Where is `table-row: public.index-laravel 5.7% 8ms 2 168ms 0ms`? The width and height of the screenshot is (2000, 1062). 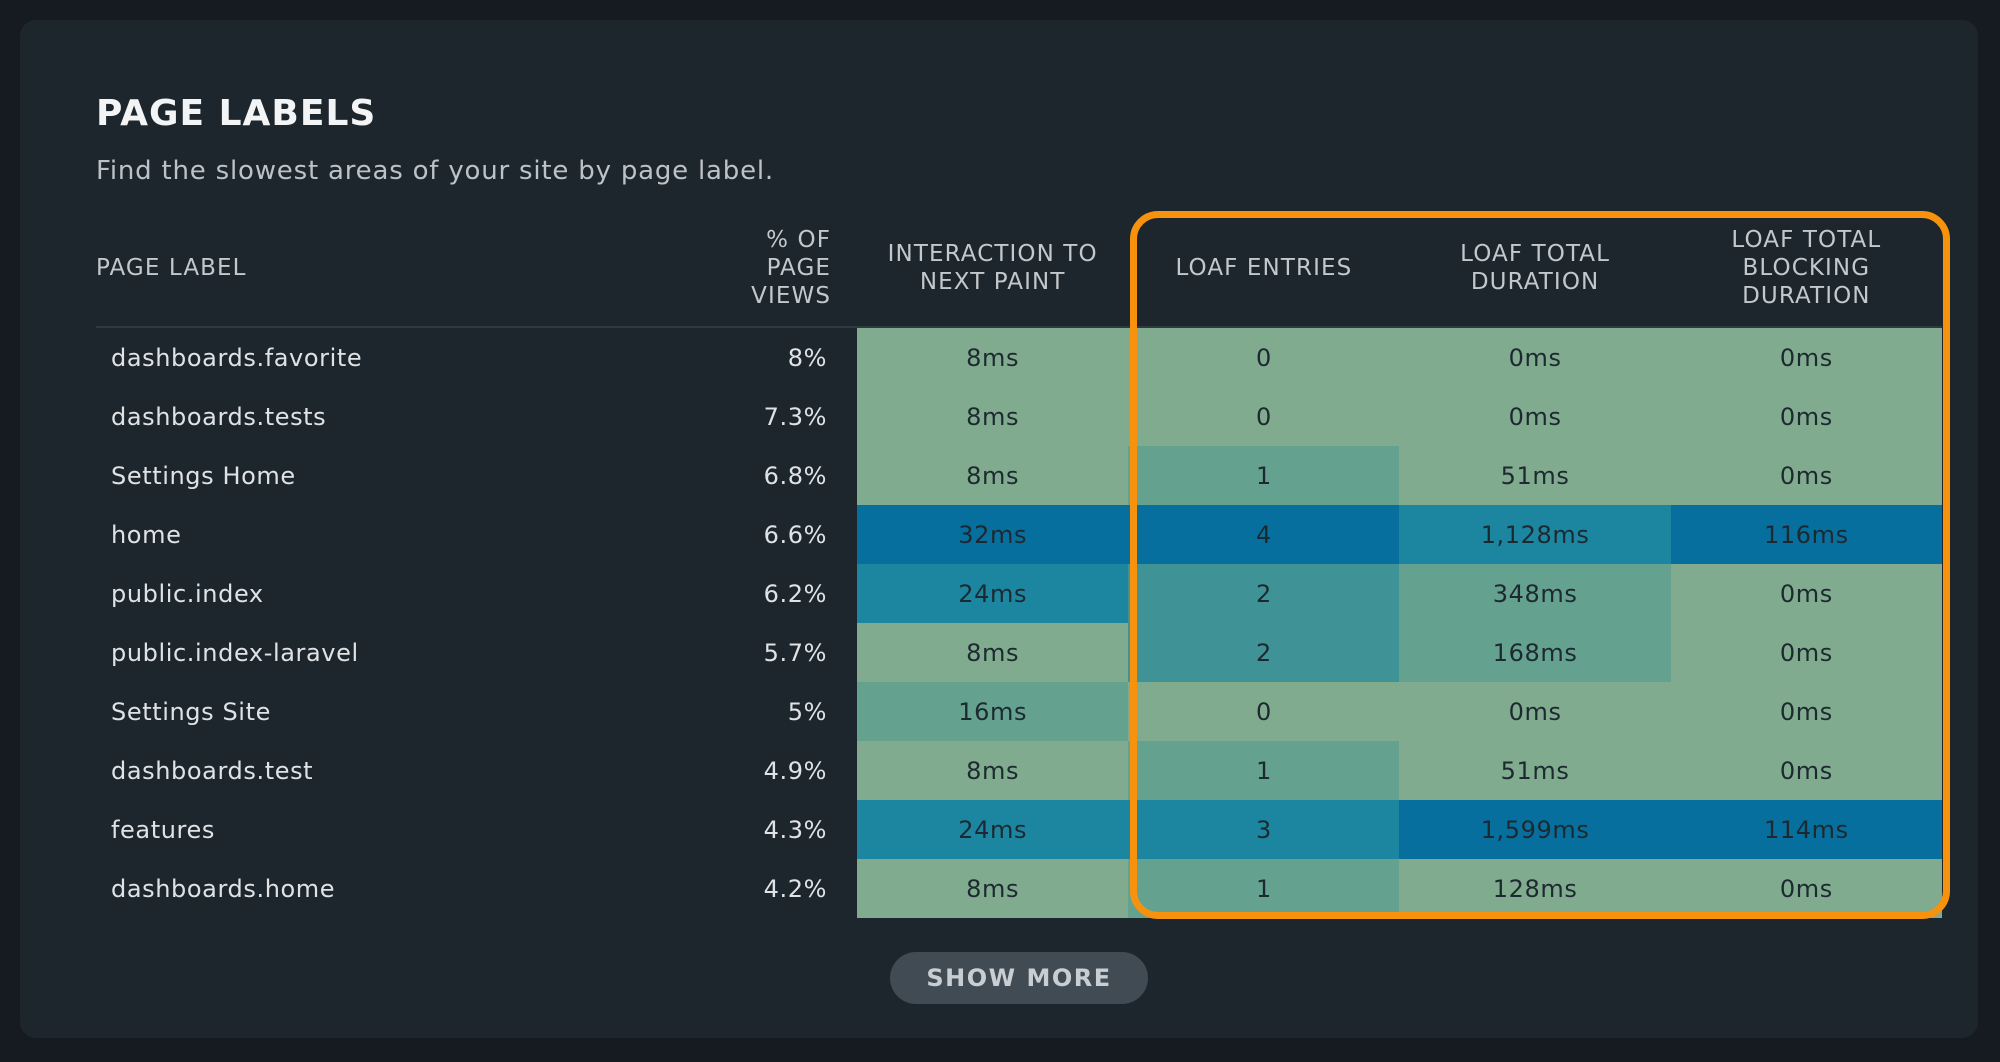 table-row: public.index-laravel 5.7% 8ms 2 168ms 0ms is located at coordinates (1019, 652).